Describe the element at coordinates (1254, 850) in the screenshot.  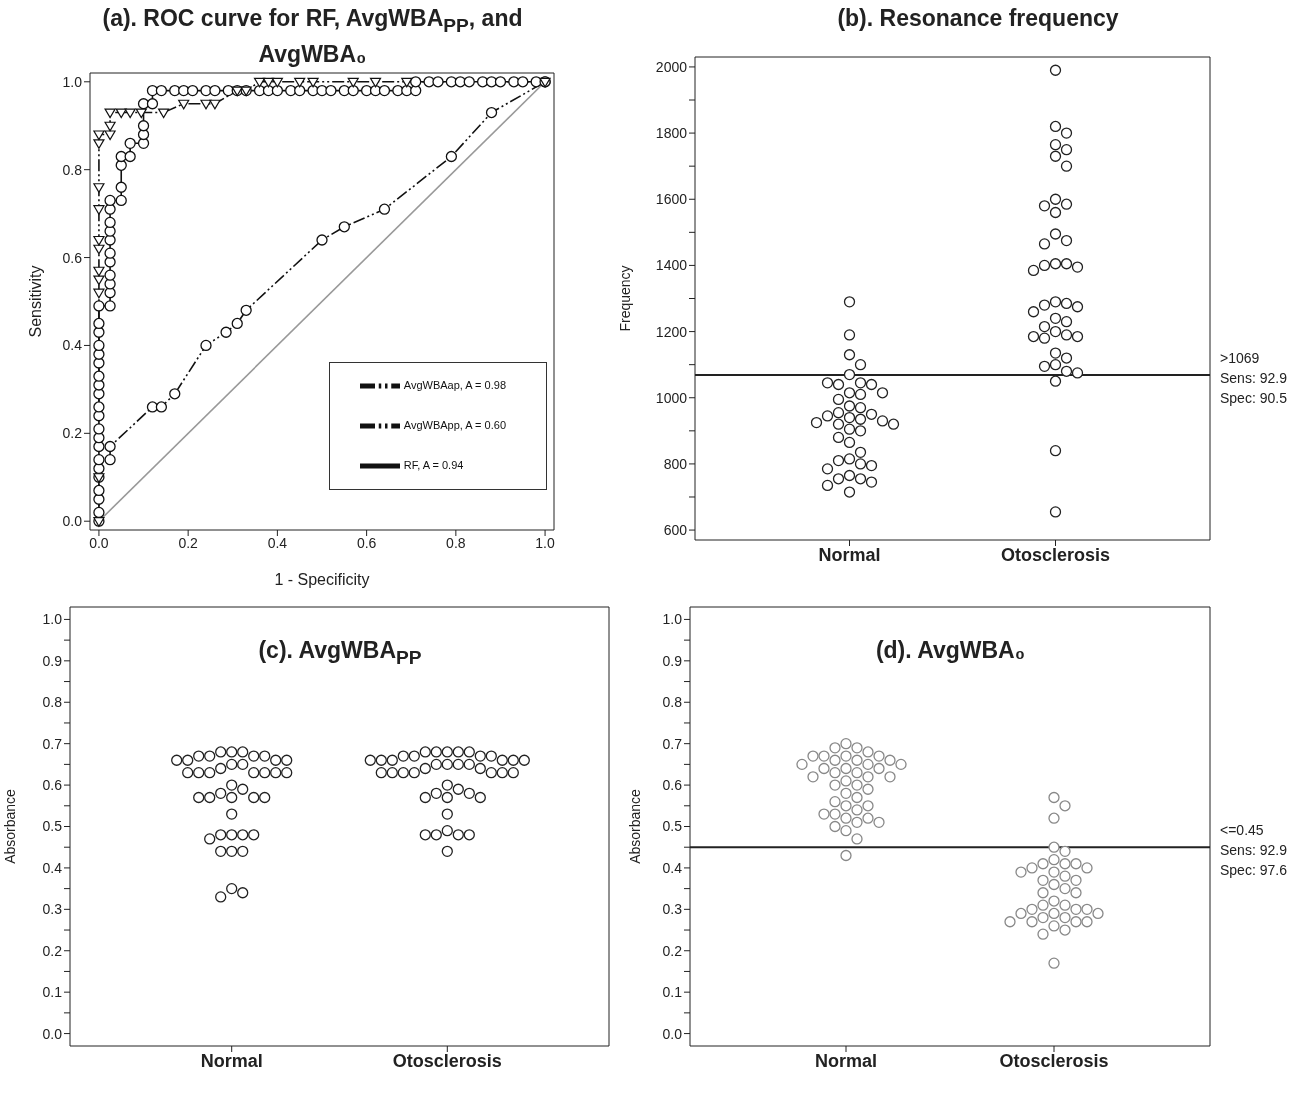
I see `ref-line-label: <=0.45 Sens: 92.9 Spec: 97.6` at that location.